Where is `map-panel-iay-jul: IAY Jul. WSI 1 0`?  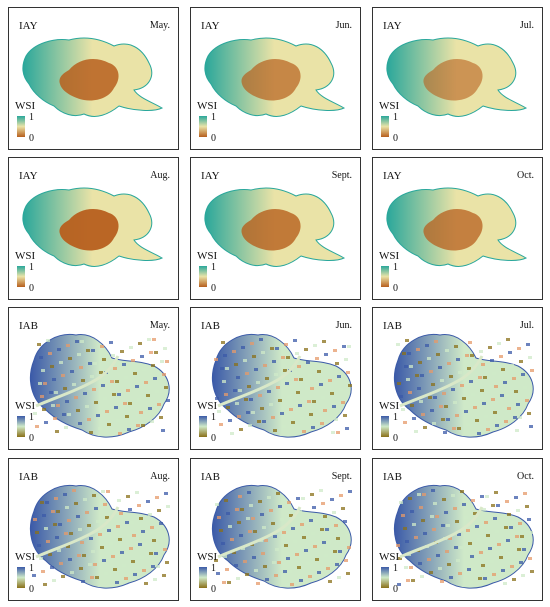
map-panel-iay-jul: IAY Jul. WSI 1 0 is located at coordinates (457, 78).